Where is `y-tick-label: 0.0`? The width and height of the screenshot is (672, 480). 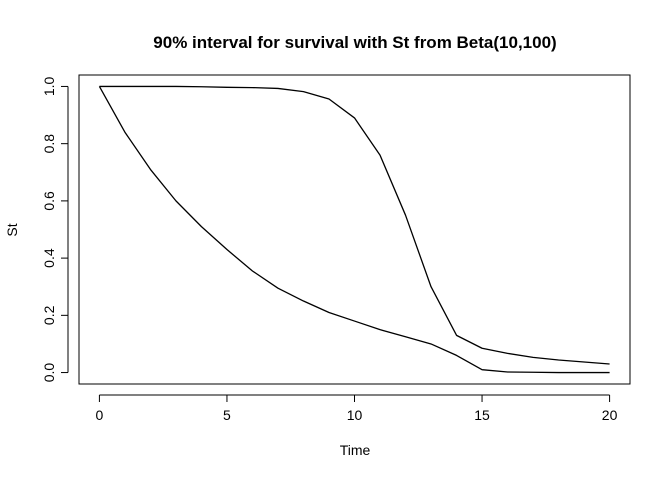 y-tick-label: 0.0 is located at coordinates (49, 373).